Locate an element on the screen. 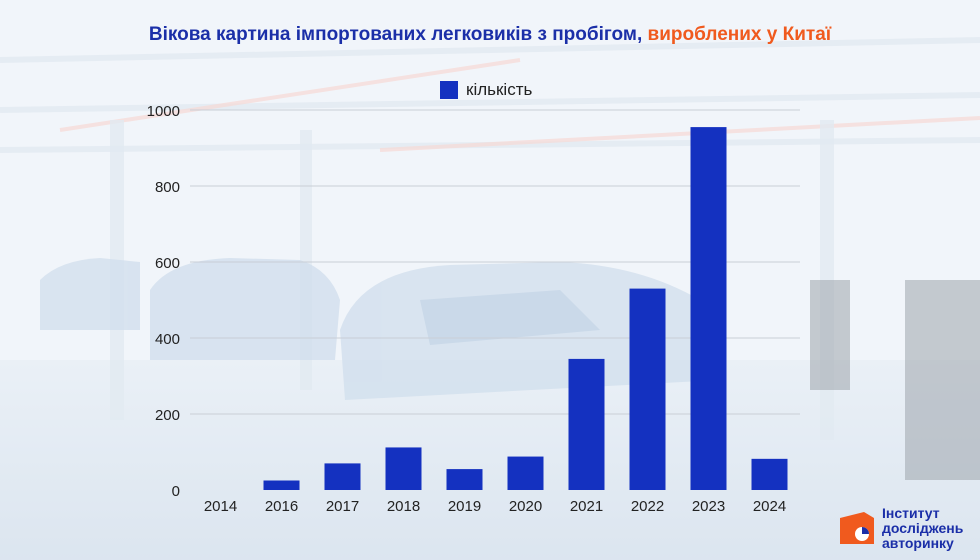  x-tick-label: 2024 is located at coordinates (769, 506).